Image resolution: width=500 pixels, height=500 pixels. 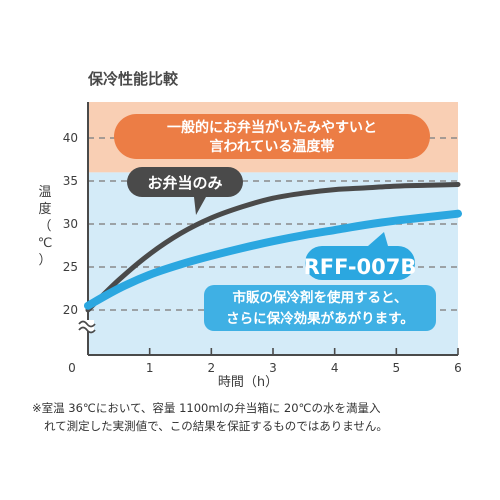 What do you see at coordinates (320, 318) in the screenshot?
I see `product-note-line-2: さらに保冷効果があがります。` at bounding box center [320, 318].